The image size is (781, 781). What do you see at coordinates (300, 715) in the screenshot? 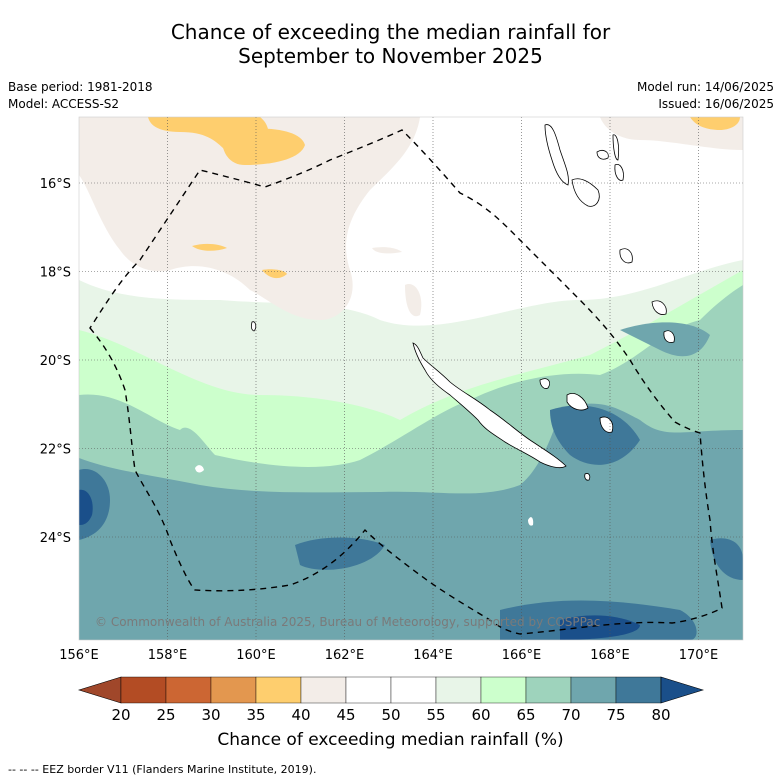
I see `colorbar-tick-label: 40` at bounding box center [300, 715].